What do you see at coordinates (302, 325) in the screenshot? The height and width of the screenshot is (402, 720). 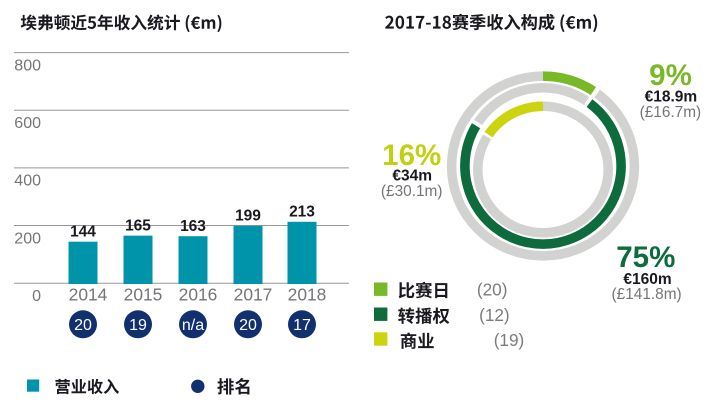 I see `svg-text: 17` at bounding box center [302, 325].